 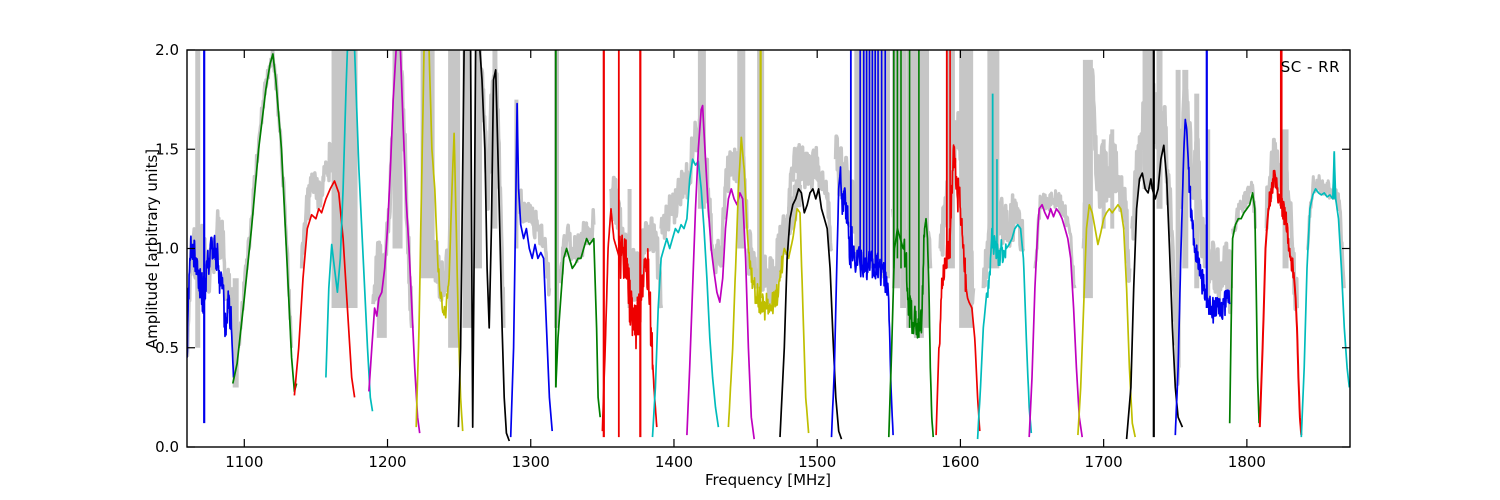 I want to click on band-06-yellow, so click(x=439, y=241).